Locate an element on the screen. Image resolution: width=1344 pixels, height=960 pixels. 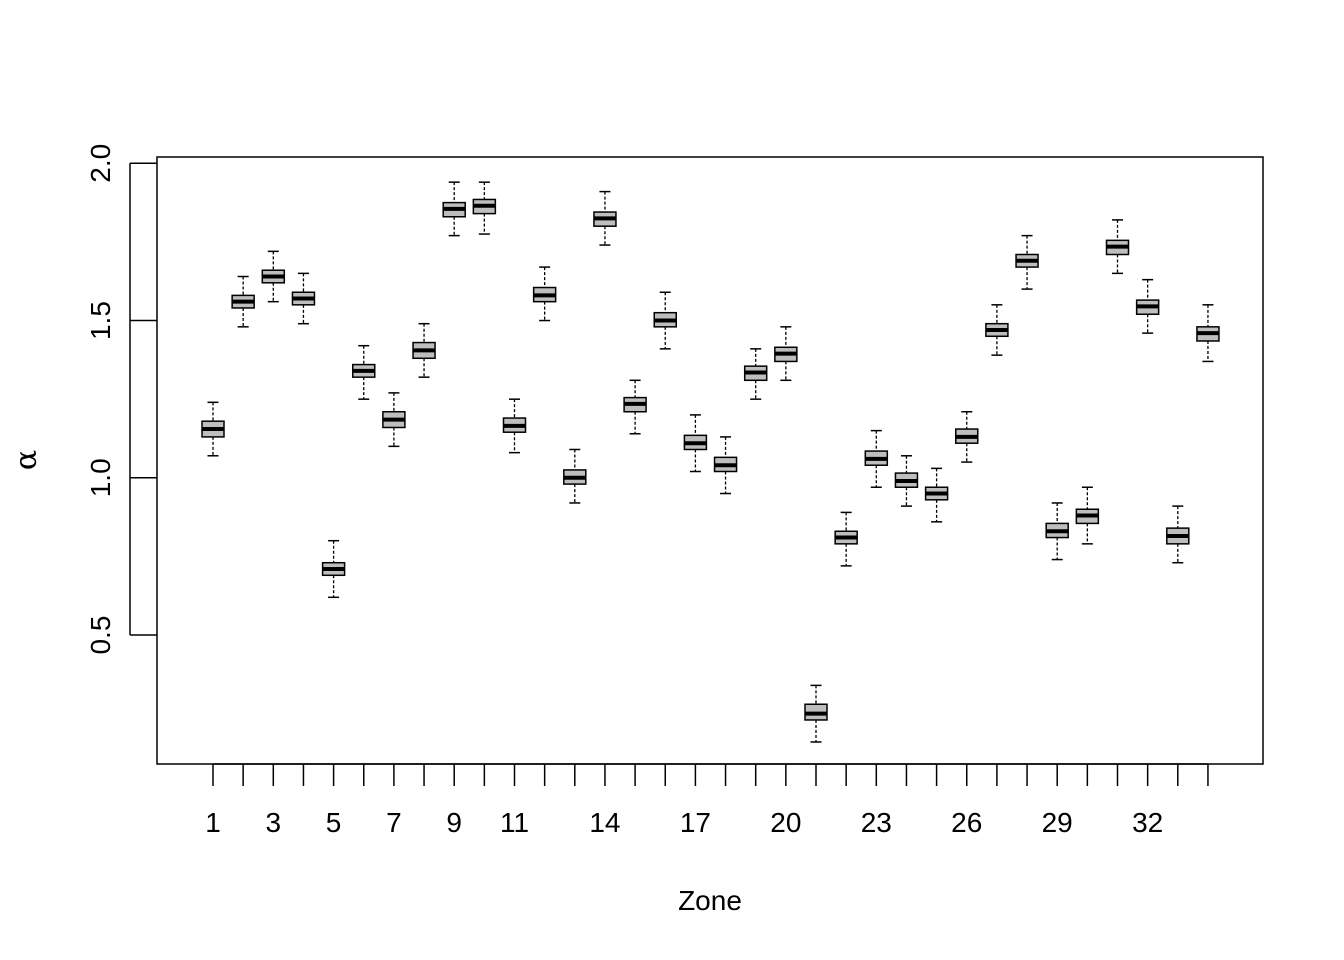
y-axis-label: α is located at coordinates (26, 460).